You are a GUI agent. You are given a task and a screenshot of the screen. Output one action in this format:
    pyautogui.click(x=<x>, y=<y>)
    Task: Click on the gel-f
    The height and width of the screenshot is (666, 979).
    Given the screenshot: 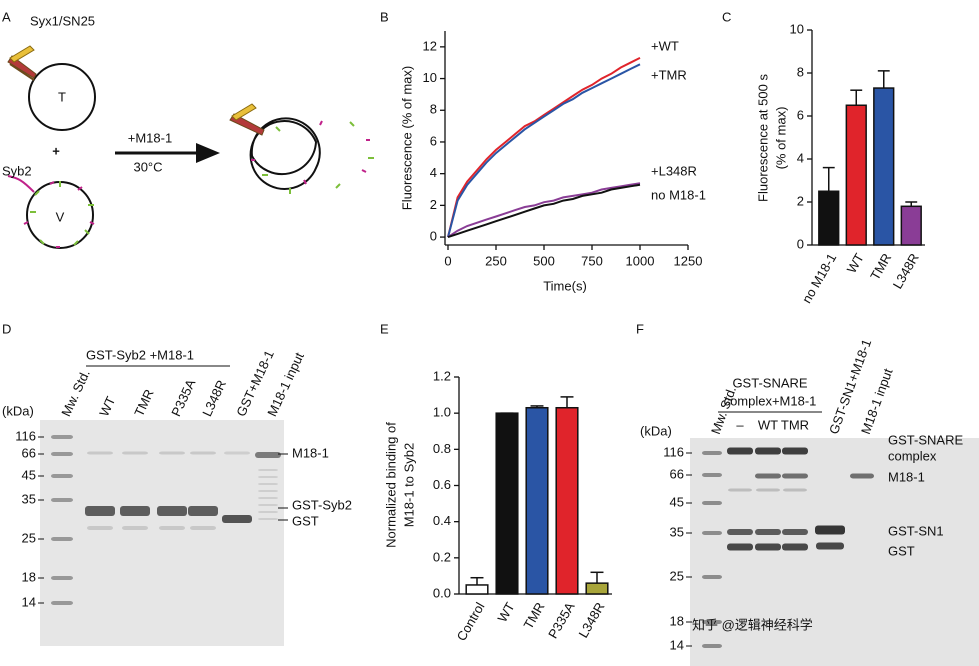 What is the action you would take?
    pyautogui.click(x=834, y=552)
    